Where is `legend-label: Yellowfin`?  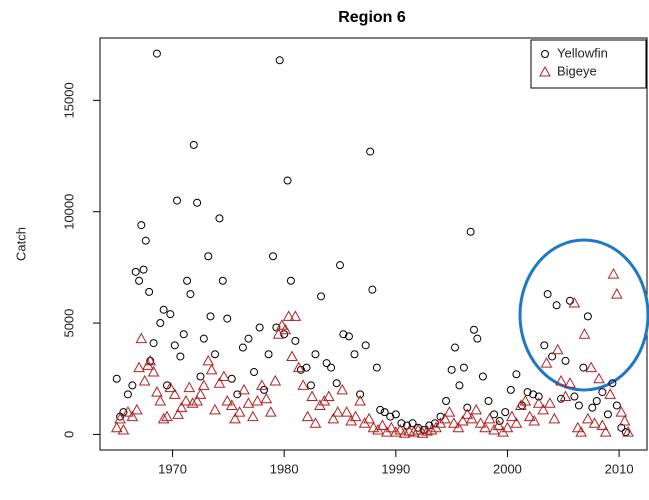 legend-label: Yellowfin is located at coordinates (582, 52).